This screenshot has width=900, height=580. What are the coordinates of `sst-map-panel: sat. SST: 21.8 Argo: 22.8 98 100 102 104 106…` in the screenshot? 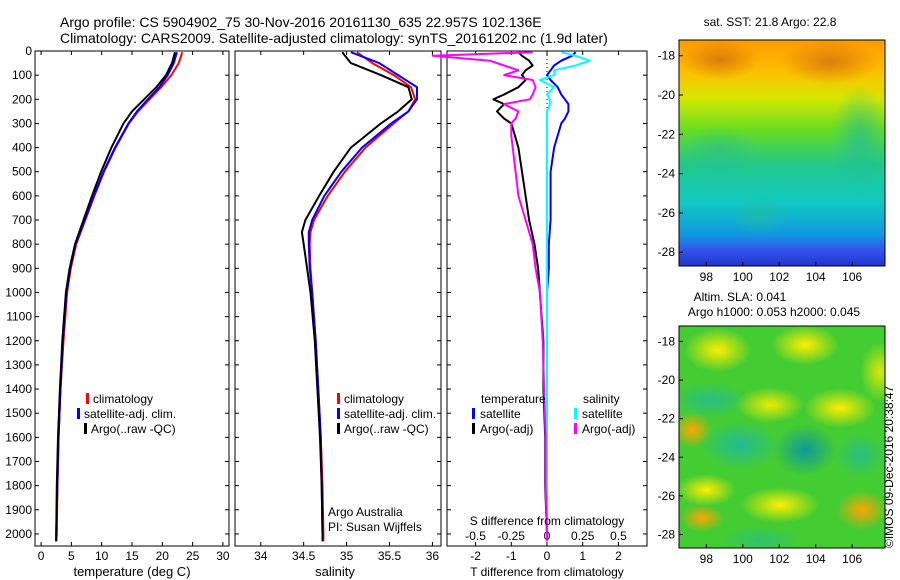 It's located at (772, 149).